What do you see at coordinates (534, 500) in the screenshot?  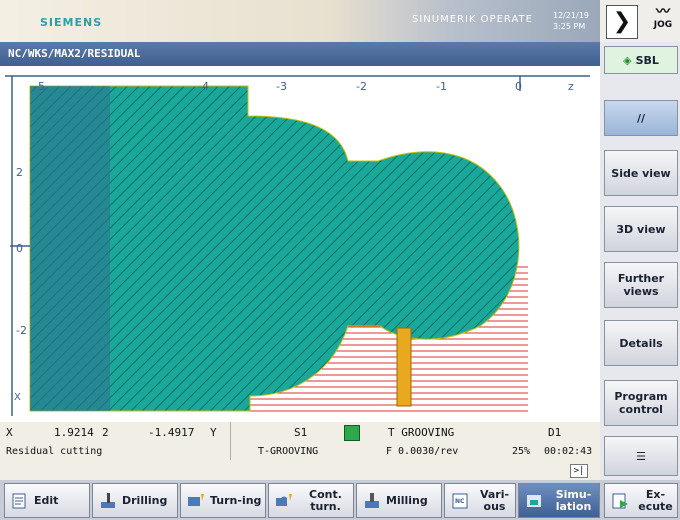 I see `simulation-icon` at bounding box center [534, 500].